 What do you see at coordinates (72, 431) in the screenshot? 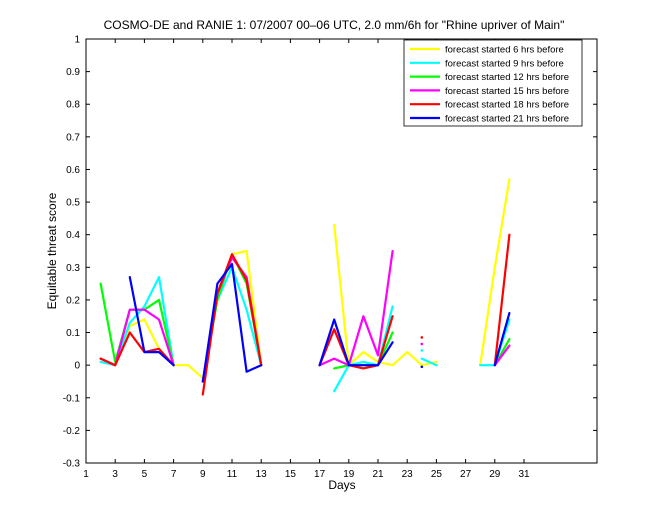
I see `y-tick-label: -0.2` at bounding box center [72, 431].